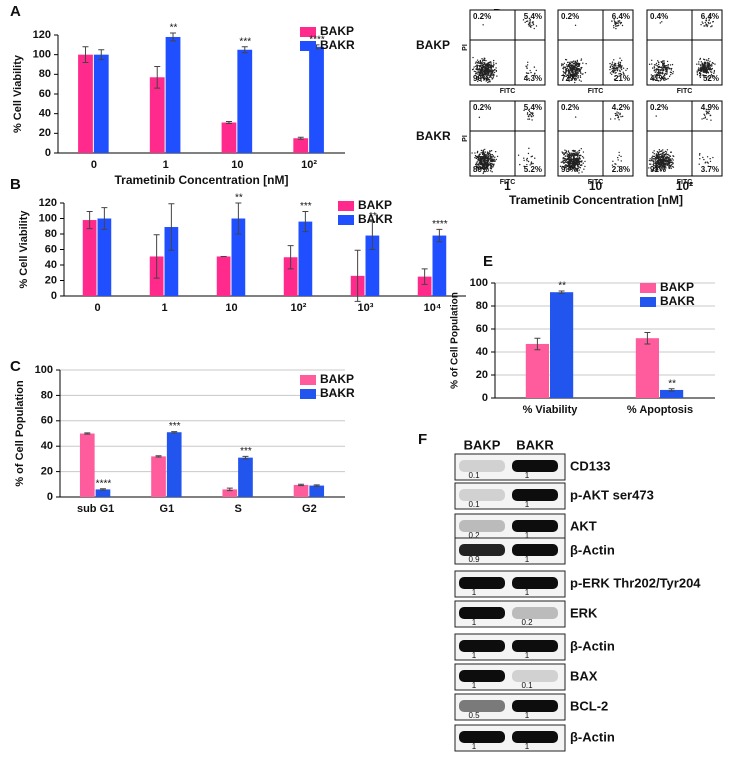 This screenshot has height=760, width=732. I want to click on band-quant: 0.2, so click(527, 622).